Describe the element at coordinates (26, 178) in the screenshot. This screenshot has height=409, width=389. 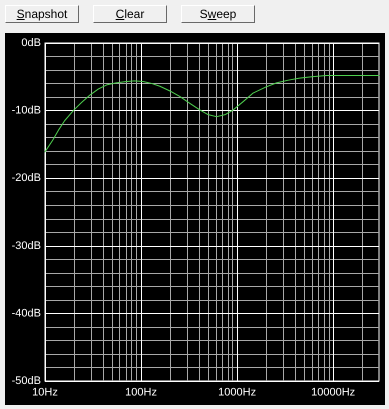
I see `y-tick-label: -20dB` at that location.